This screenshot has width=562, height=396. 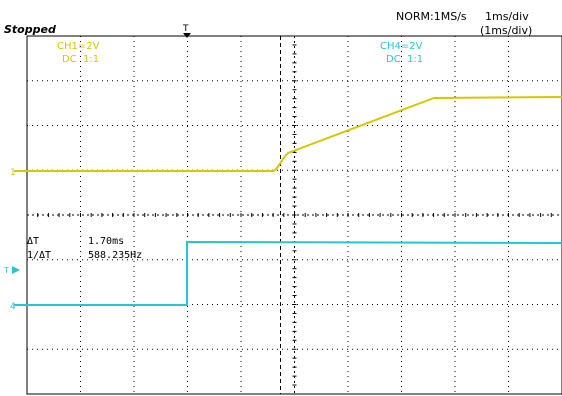 I want to click on trigger-position-marker: T, so click(x=186, y=31).